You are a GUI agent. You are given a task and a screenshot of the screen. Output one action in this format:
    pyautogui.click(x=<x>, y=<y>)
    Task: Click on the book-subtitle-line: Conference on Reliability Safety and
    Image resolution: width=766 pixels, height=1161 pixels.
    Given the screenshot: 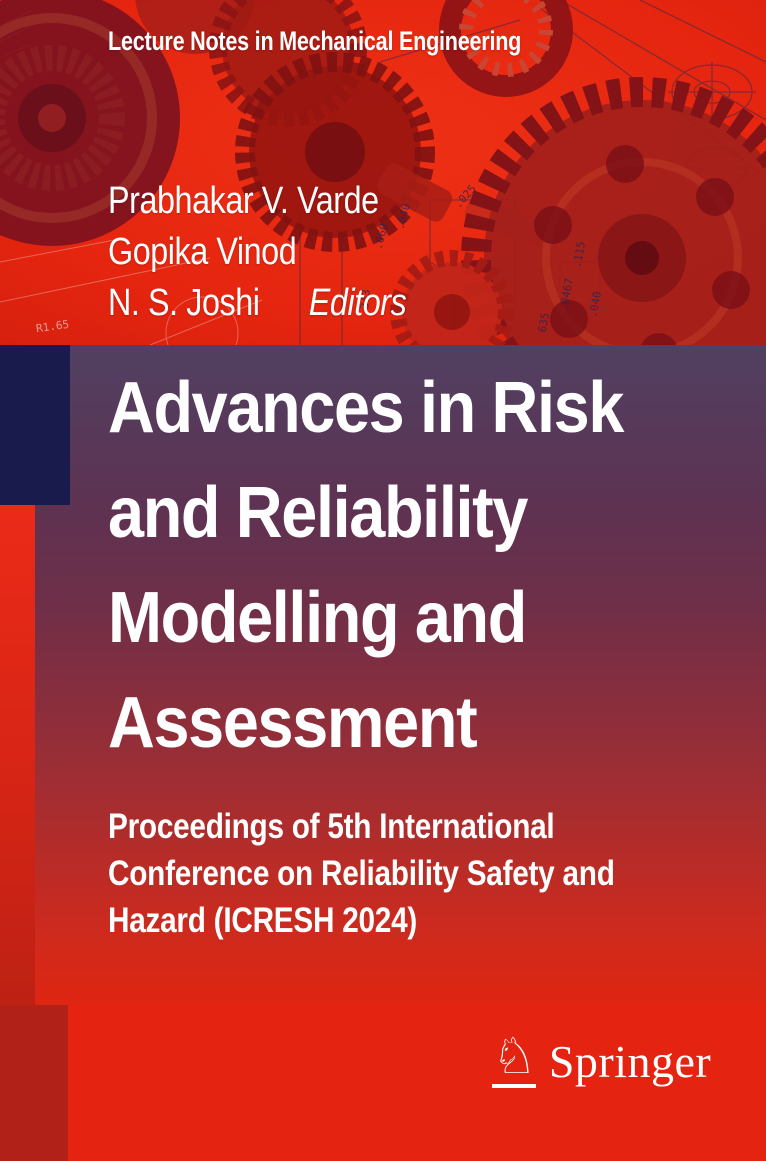 What is the action you would take?
    pyautogui.click(x=361, y=873)
    